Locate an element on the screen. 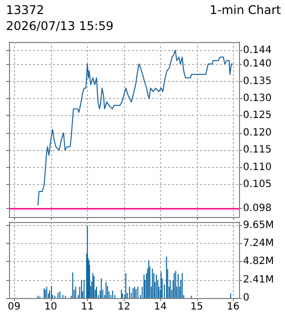 The image size is (285, 318). chart-title: 13372 is located at coordinates (25, 10).